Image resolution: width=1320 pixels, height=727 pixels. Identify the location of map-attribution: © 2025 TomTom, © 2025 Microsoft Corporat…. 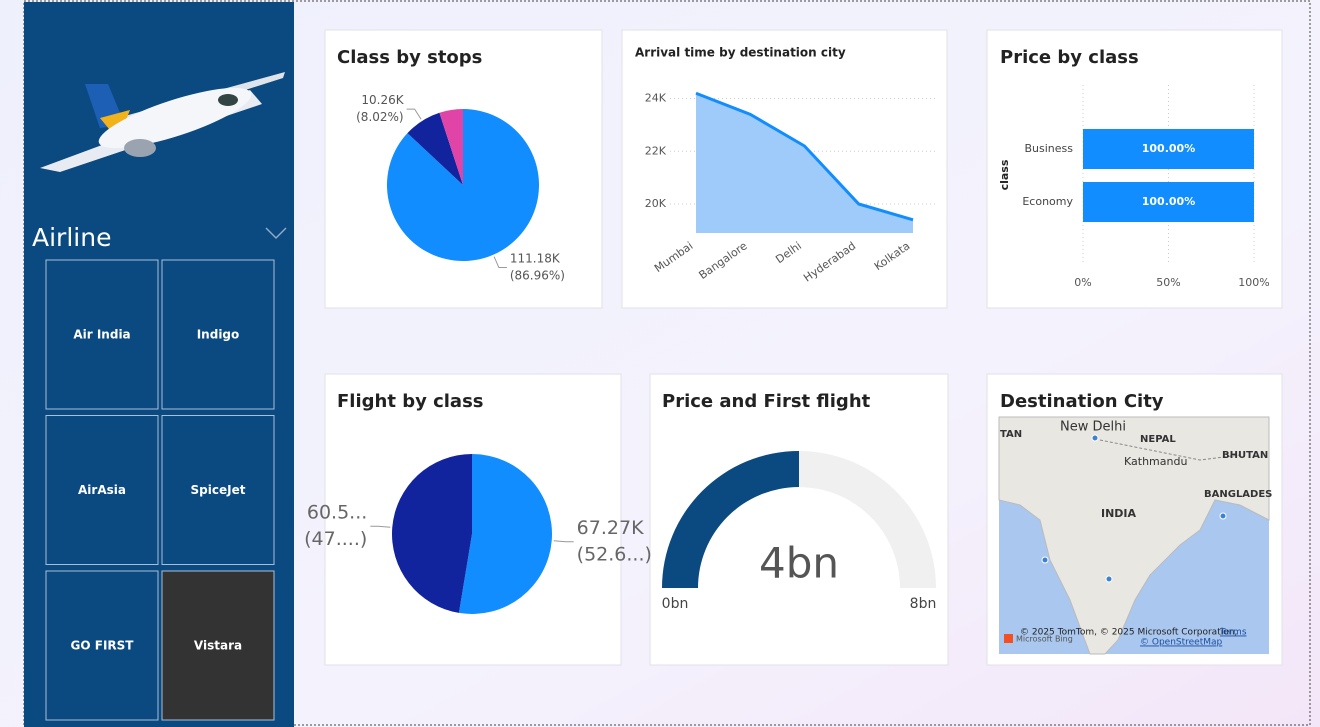
(1128, 633).